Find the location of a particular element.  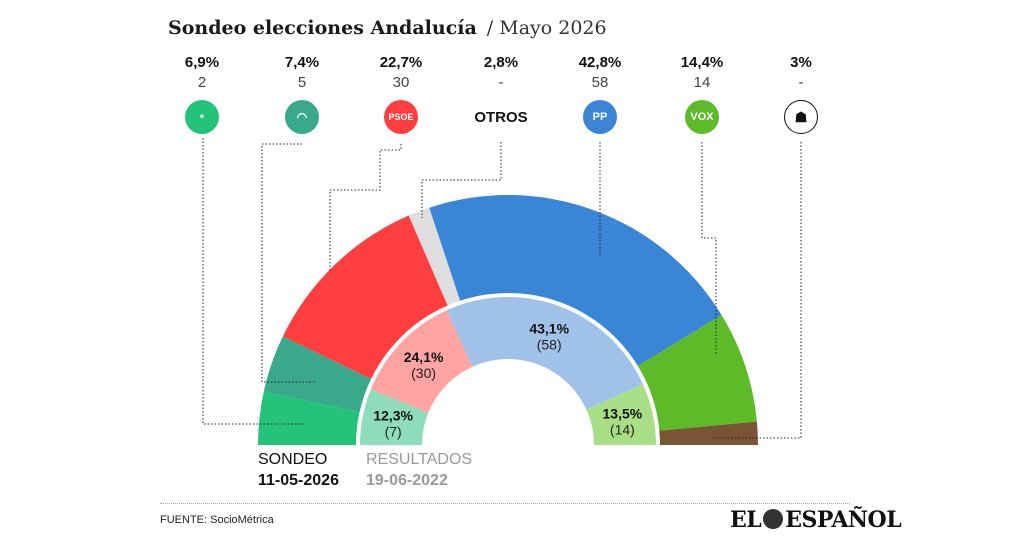

resultados-seats-label: (14) is located at coordinates (622, 429).